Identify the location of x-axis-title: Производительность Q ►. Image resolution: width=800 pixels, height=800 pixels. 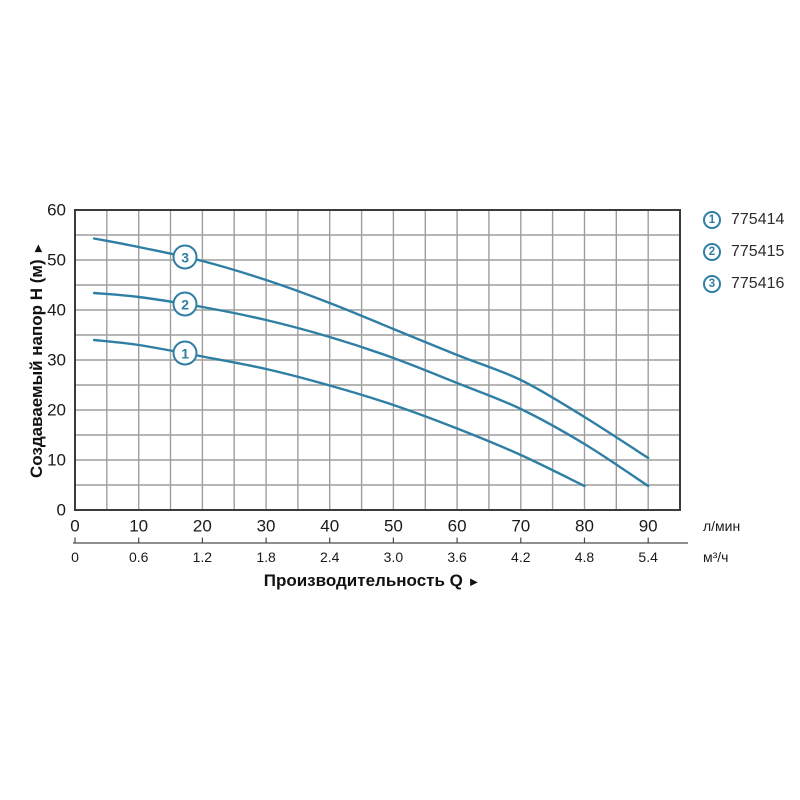
(372, 581).